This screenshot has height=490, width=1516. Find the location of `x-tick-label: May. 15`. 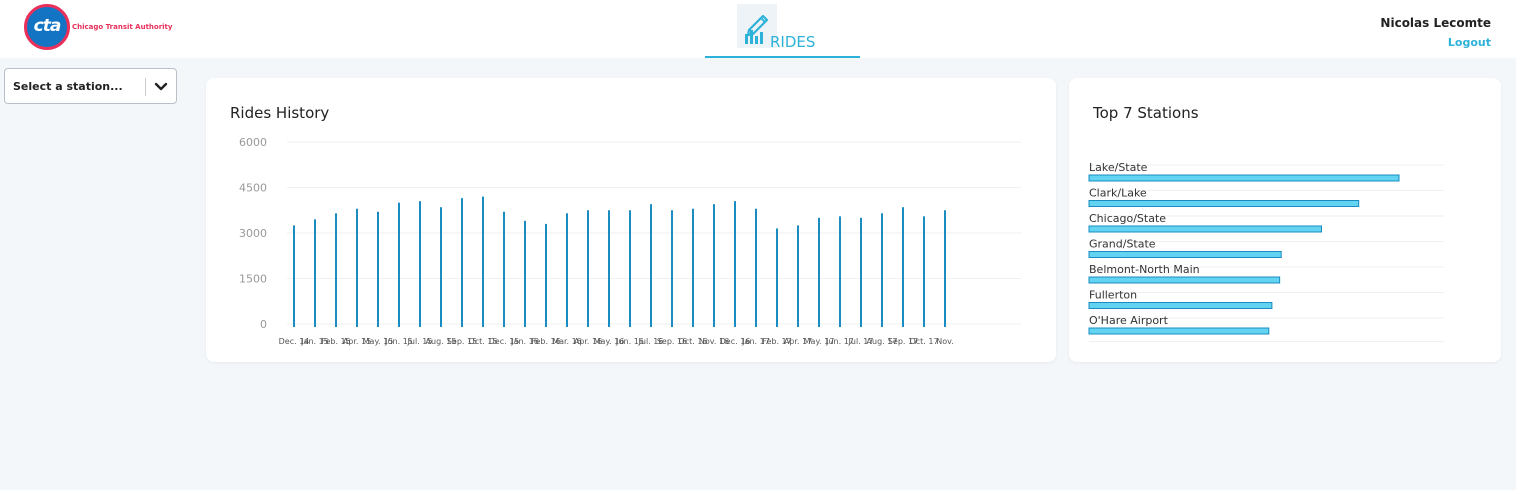

x-tick-label: May. 15 is located at coordinates (378, 341).